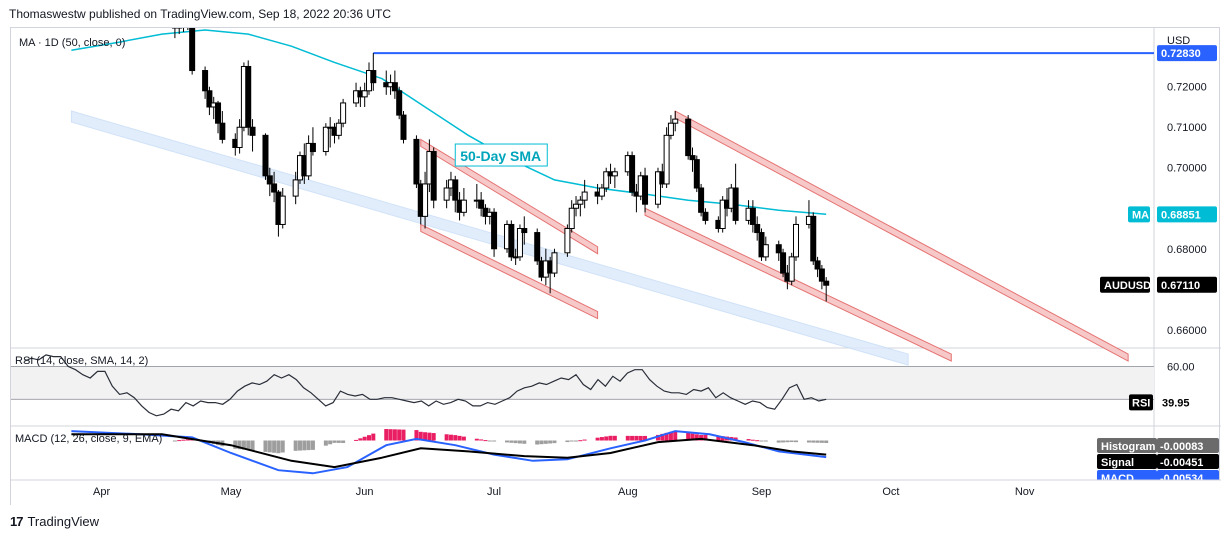 Image resolution: width=1231 pixels, height=540 pixels. What do you see at coordinates (1140, 215) in the screenshot?
I see `ma-name-label: MA` at bounding box center [1140, 215].